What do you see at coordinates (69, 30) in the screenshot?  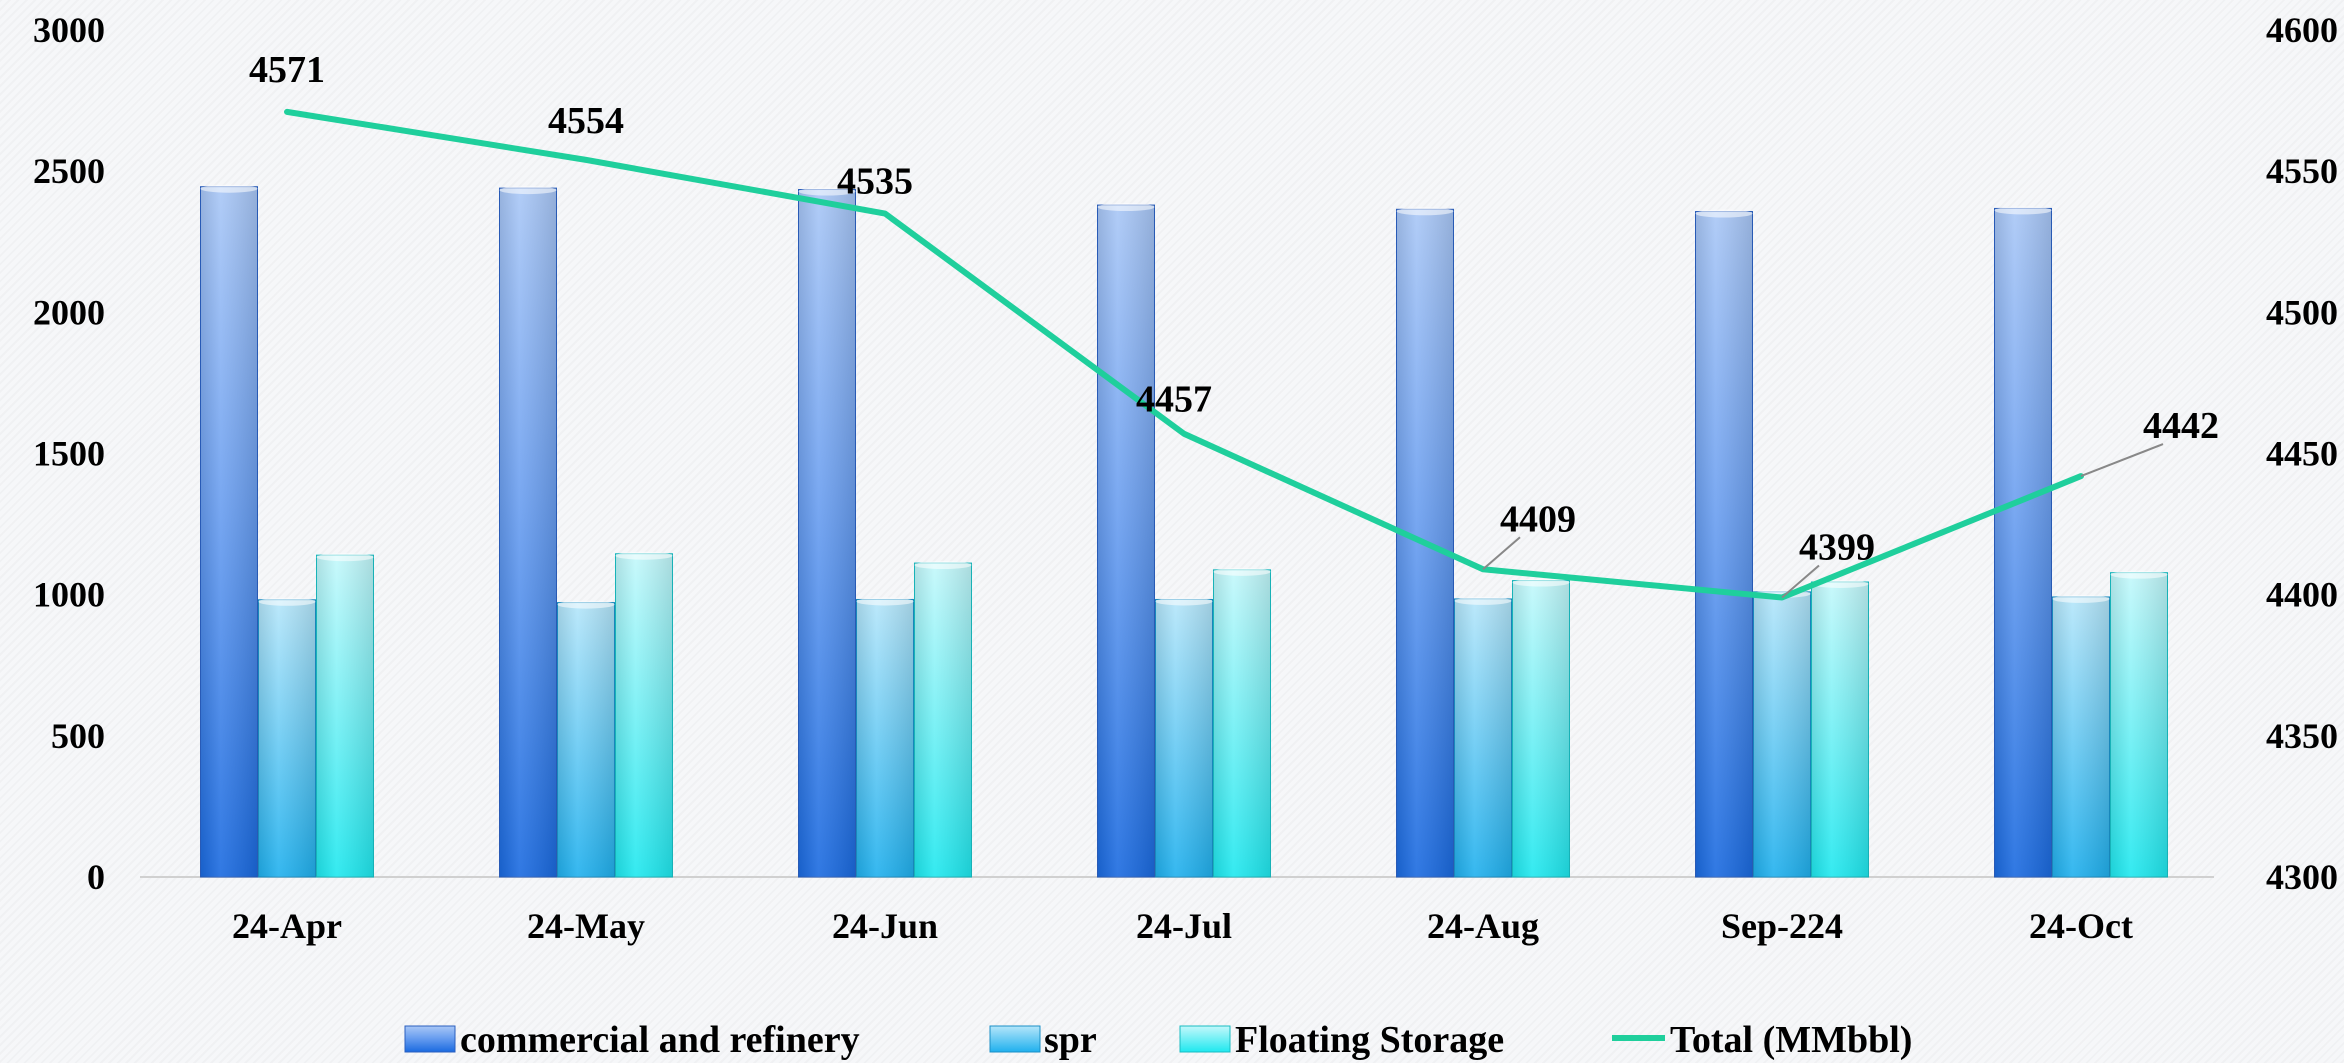 I see `y-left-tick-3000: 3000` at bounding box center [69, 30].